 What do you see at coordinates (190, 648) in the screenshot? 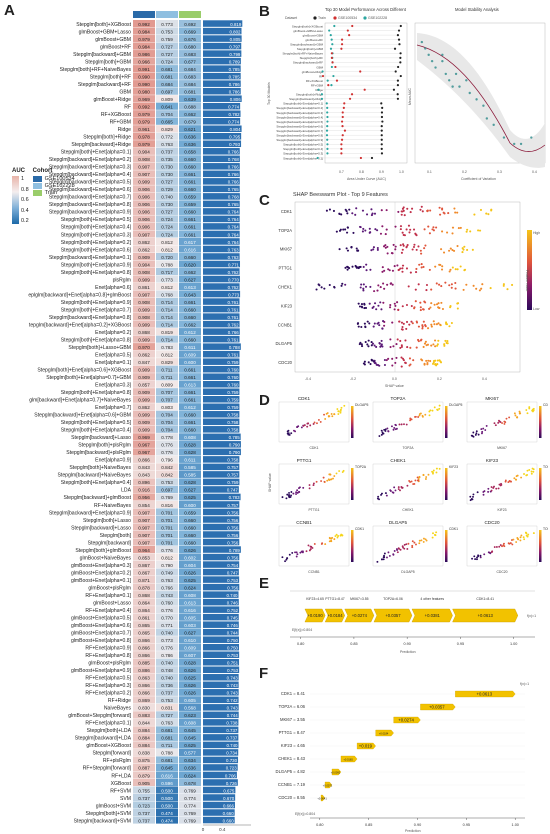
I see `auc-value: 0.609` at bounding box center [190, 648].